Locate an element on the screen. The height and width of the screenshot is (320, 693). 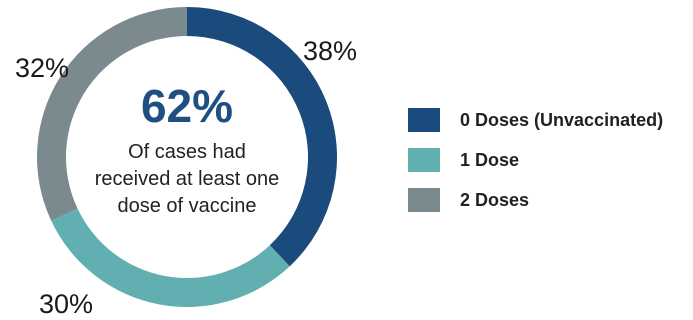
legend-item-2-doses: 2 Doses is located at coordinates (535, 200).